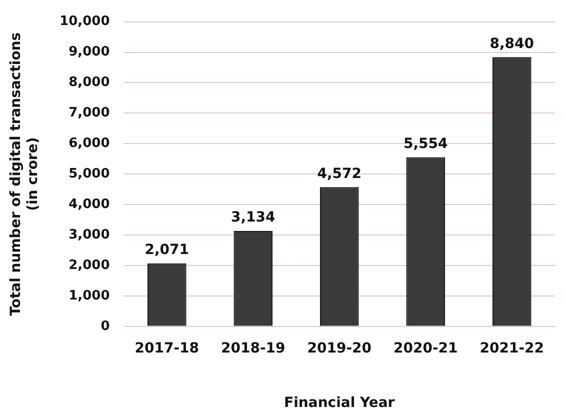 The width and height of the screenshot is (565, 416). Describe the element at coordinates (89, 174) in the screenshot. I see `y-tick-label: 5,000` at that location.